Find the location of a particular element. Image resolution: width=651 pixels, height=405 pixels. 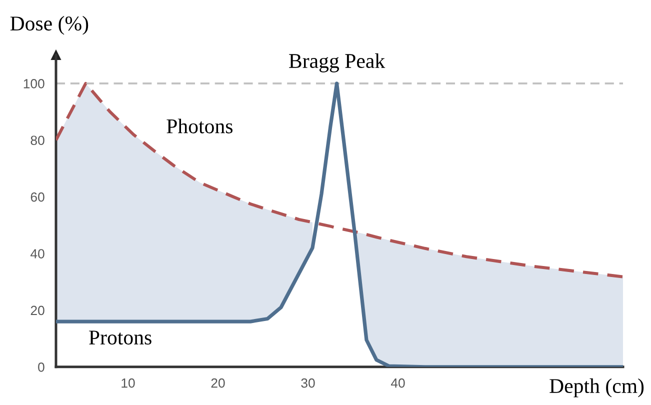

x-tick-label: 20 is located at coordinates (218, 383).